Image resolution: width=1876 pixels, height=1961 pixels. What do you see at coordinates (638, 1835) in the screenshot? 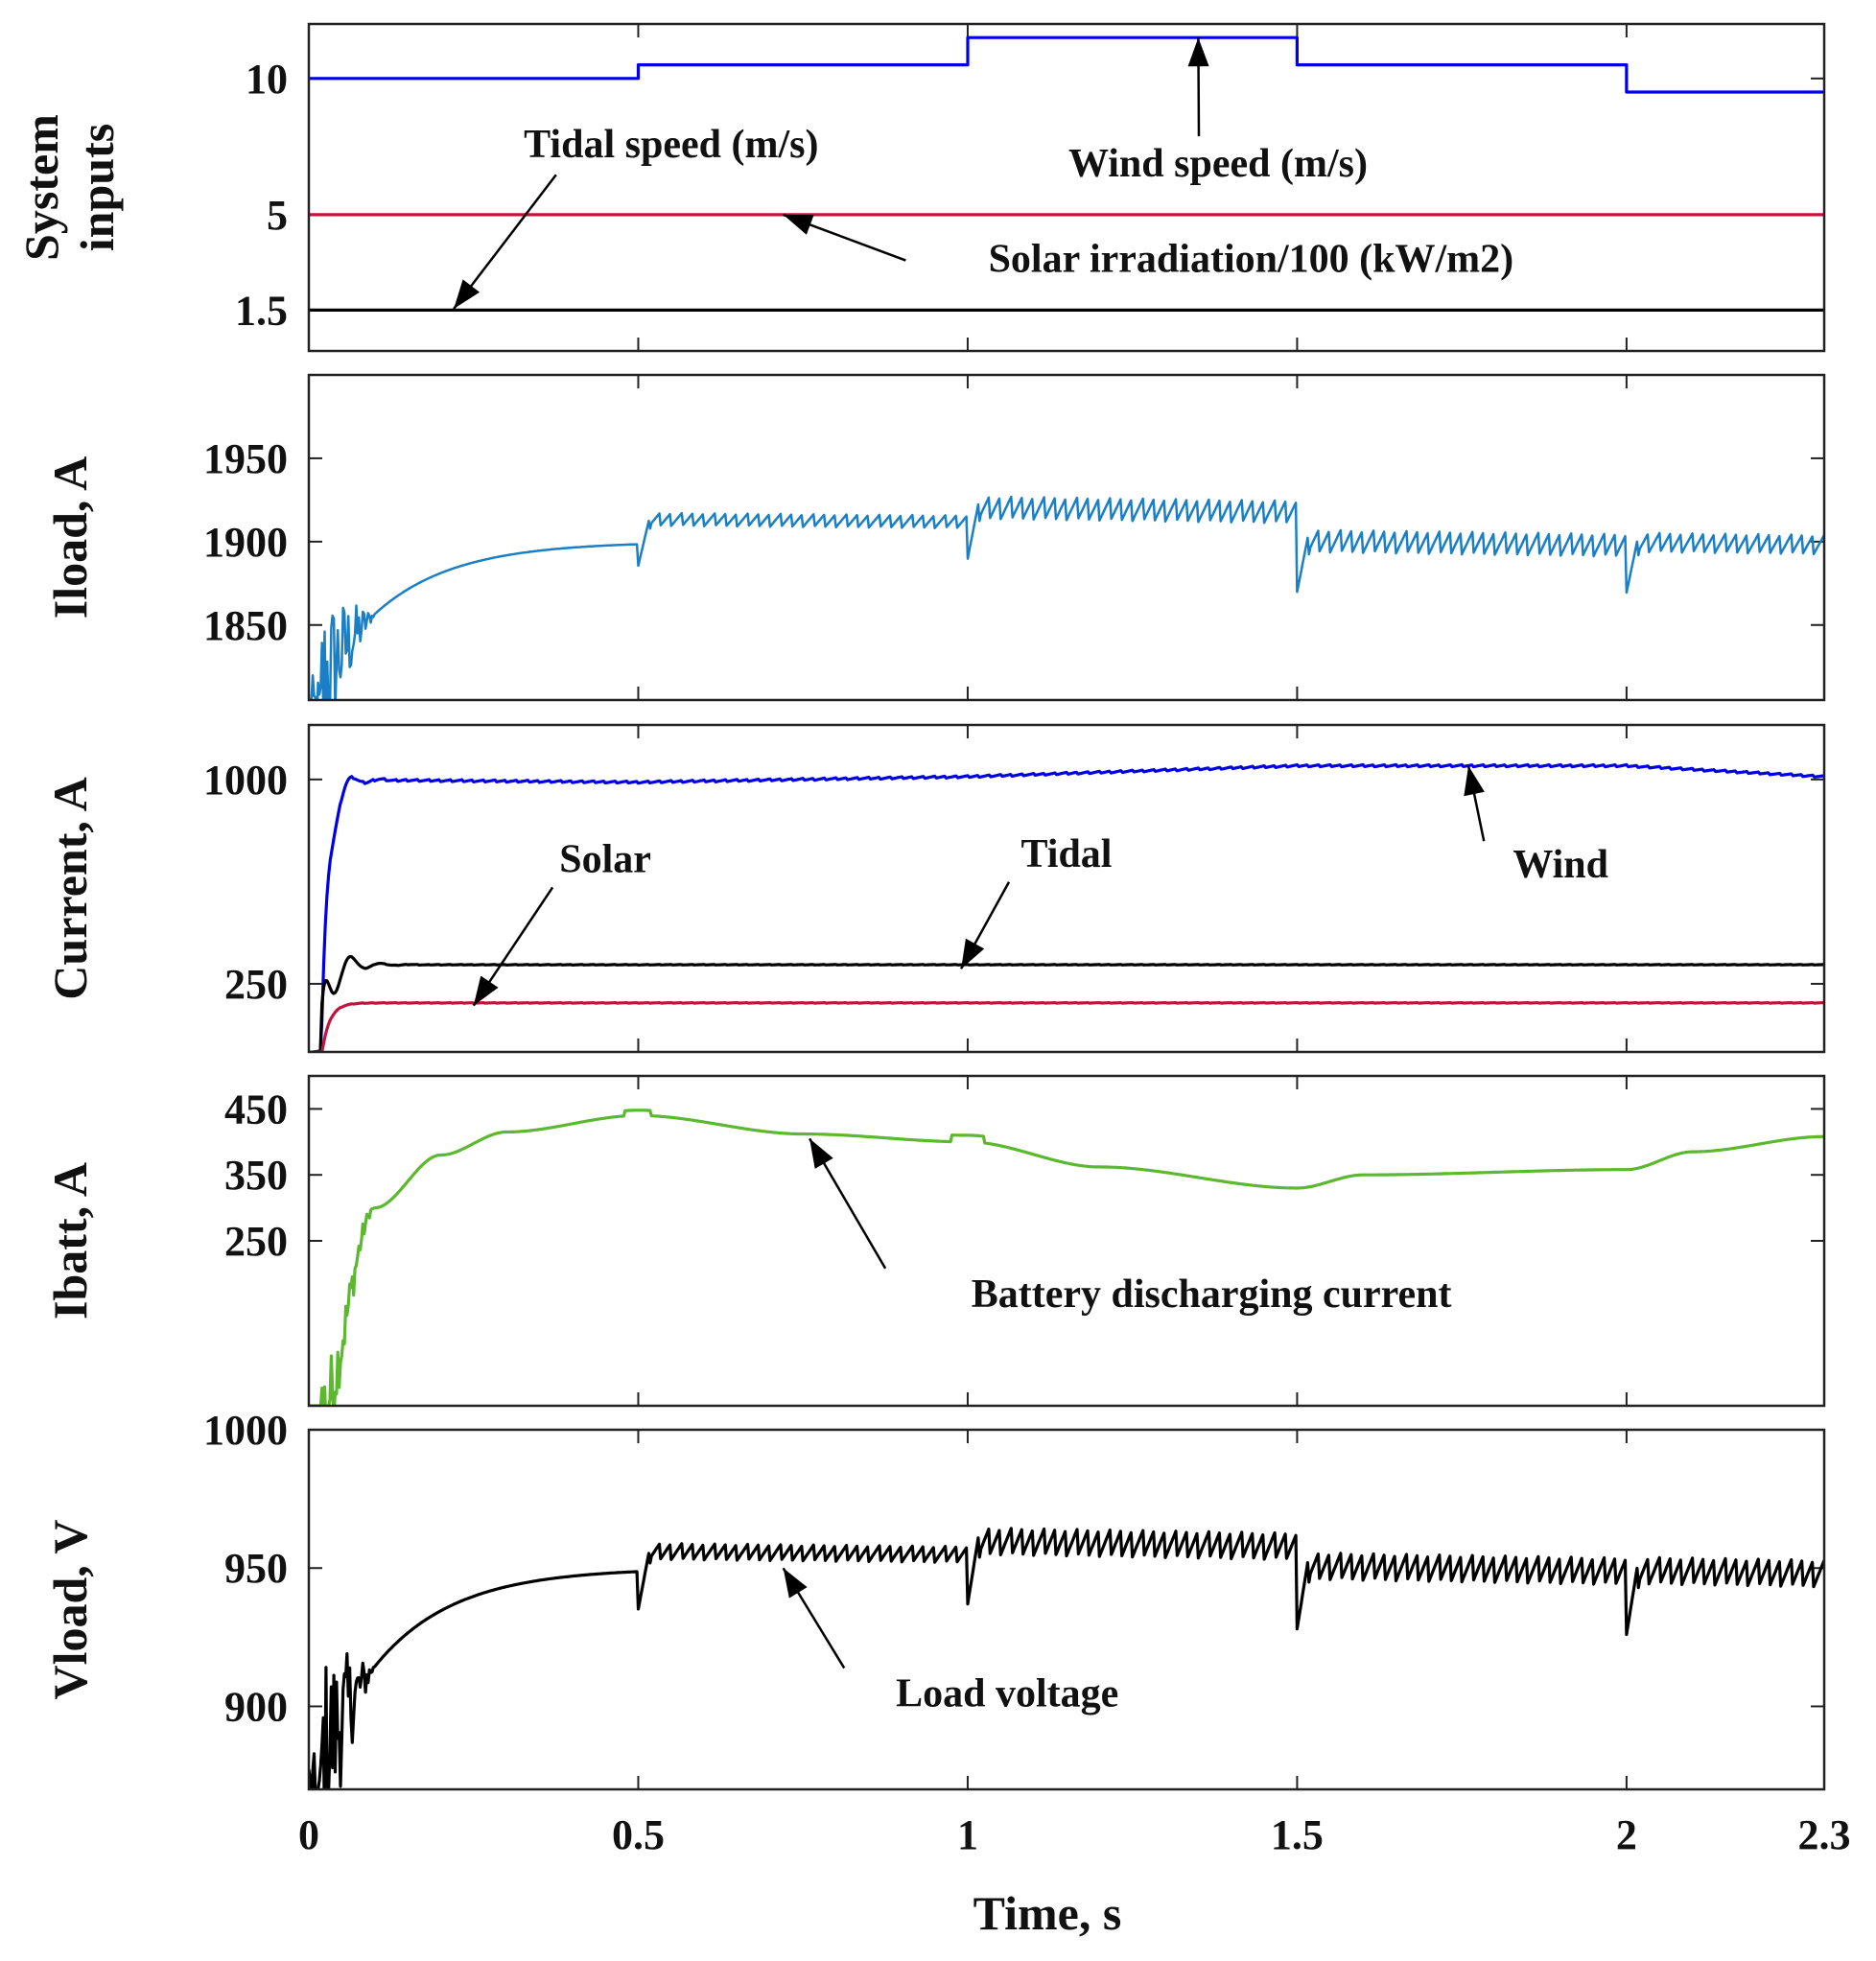
I see `xtick-label: 0.5` at bounding box center [638, 1835].